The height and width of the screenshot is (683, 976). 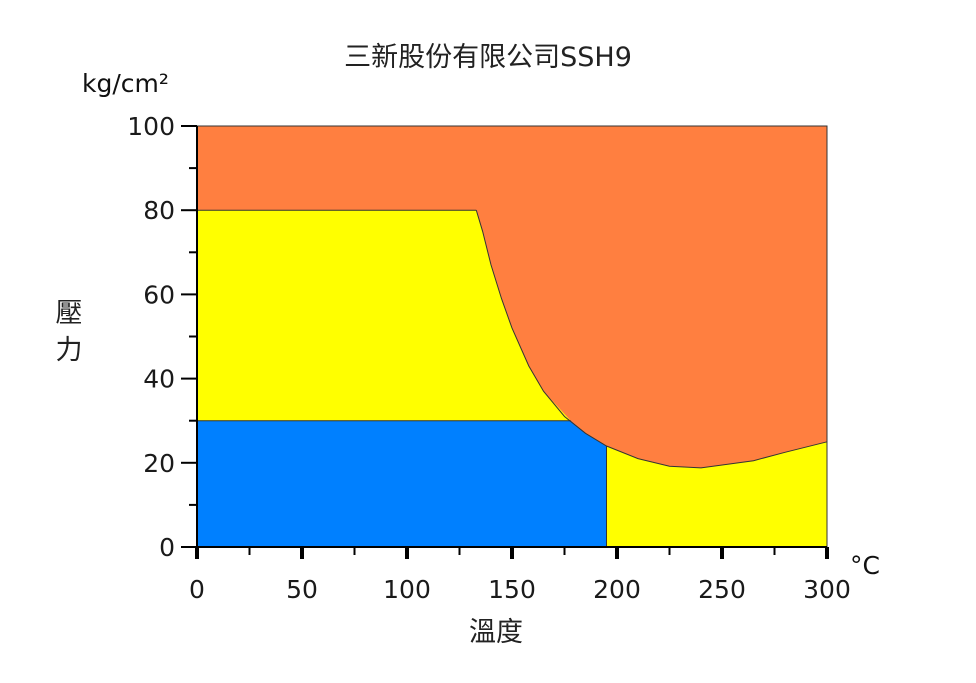 What do you see at coordinates (865, 565) in the screenshot?
I see `x-unit: °C` at bounding box center [865, 565].